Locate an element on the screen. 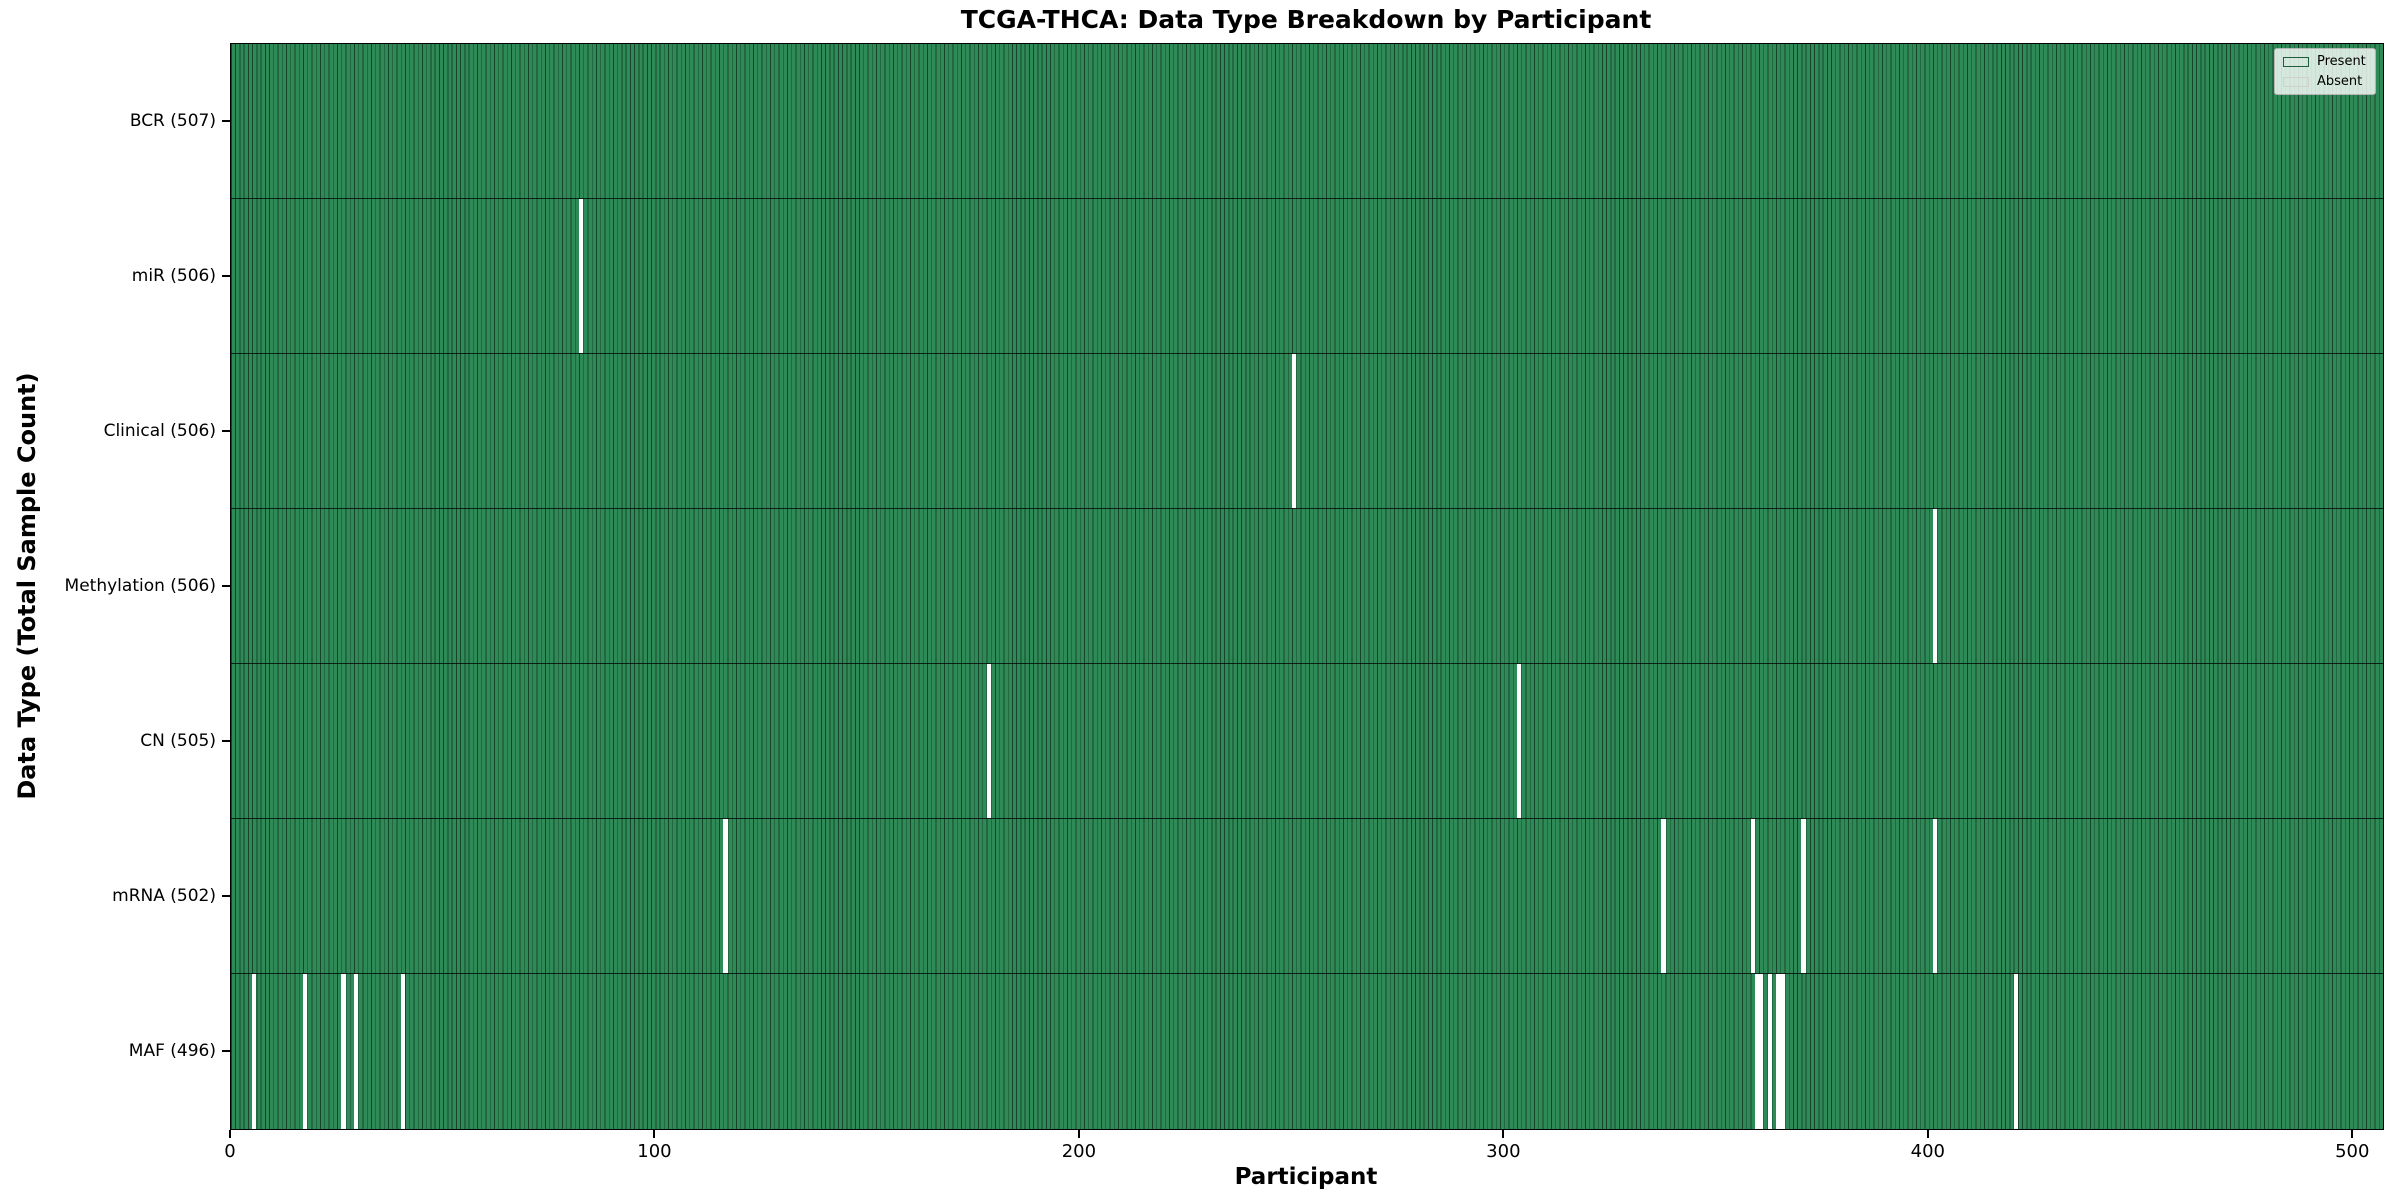 Image resolution: width=2400 pixels, height=1200 pixels. y-tick-label: miR (506) is located at coordinates (173, 275).